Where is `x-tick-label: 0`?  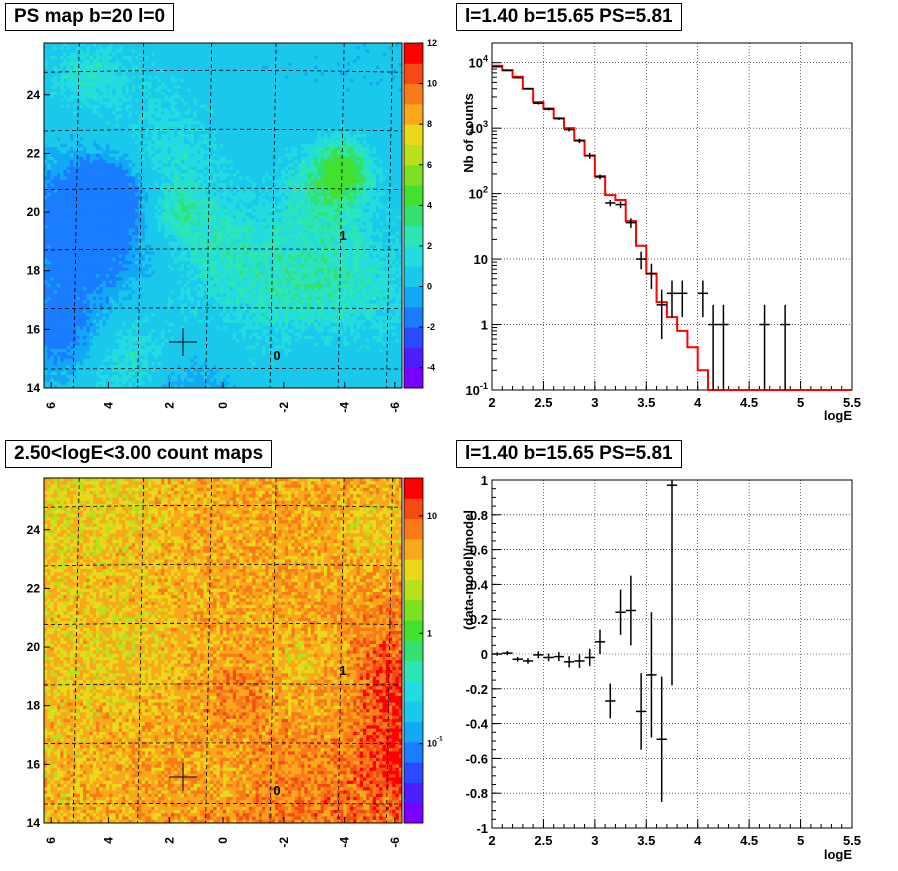 x-tick-label: 0 is located at coordinates (223, 840).